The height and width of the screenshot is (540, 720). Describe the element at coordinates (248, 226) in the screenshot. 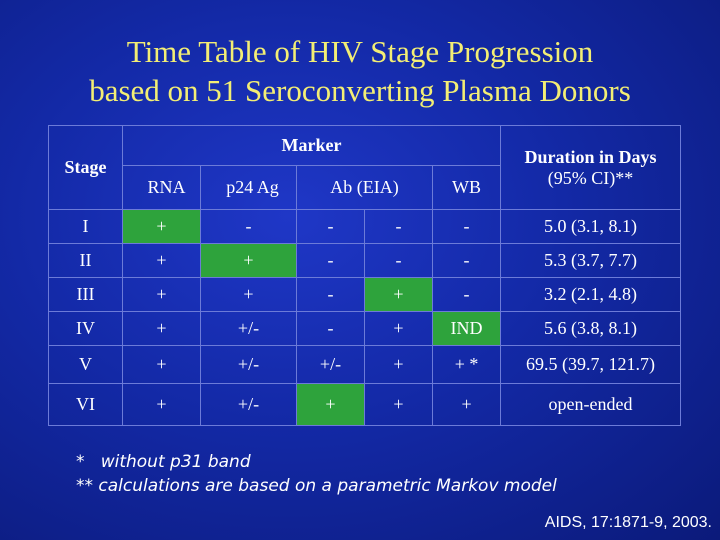

I see `p24-cell: -` at that location.